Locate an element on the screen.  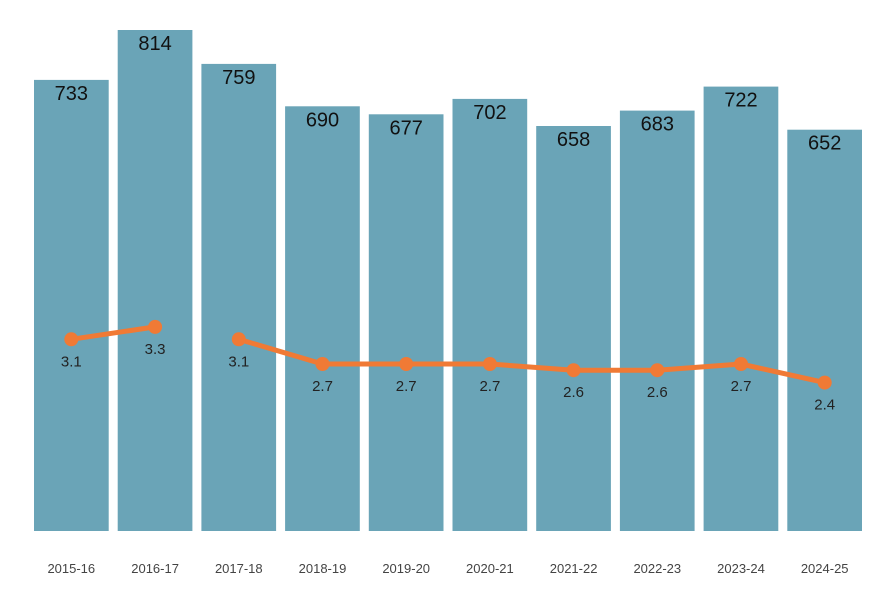
line-value-label: 2.4 is located at coordinates (824, 405).